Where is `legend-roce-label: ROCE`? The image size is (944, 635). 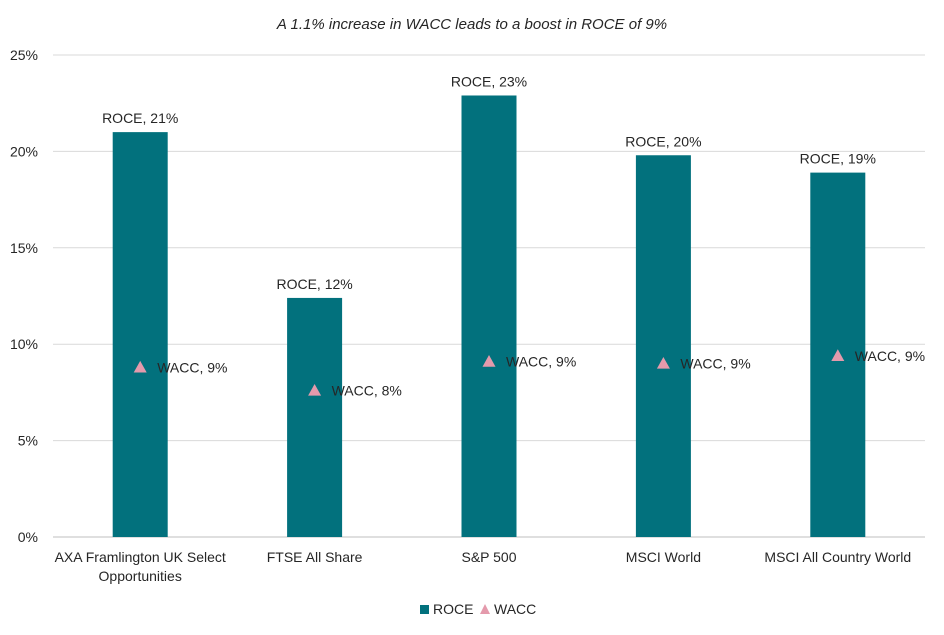 legend-roce-label: ROCE is located at coordinates (453, 609).